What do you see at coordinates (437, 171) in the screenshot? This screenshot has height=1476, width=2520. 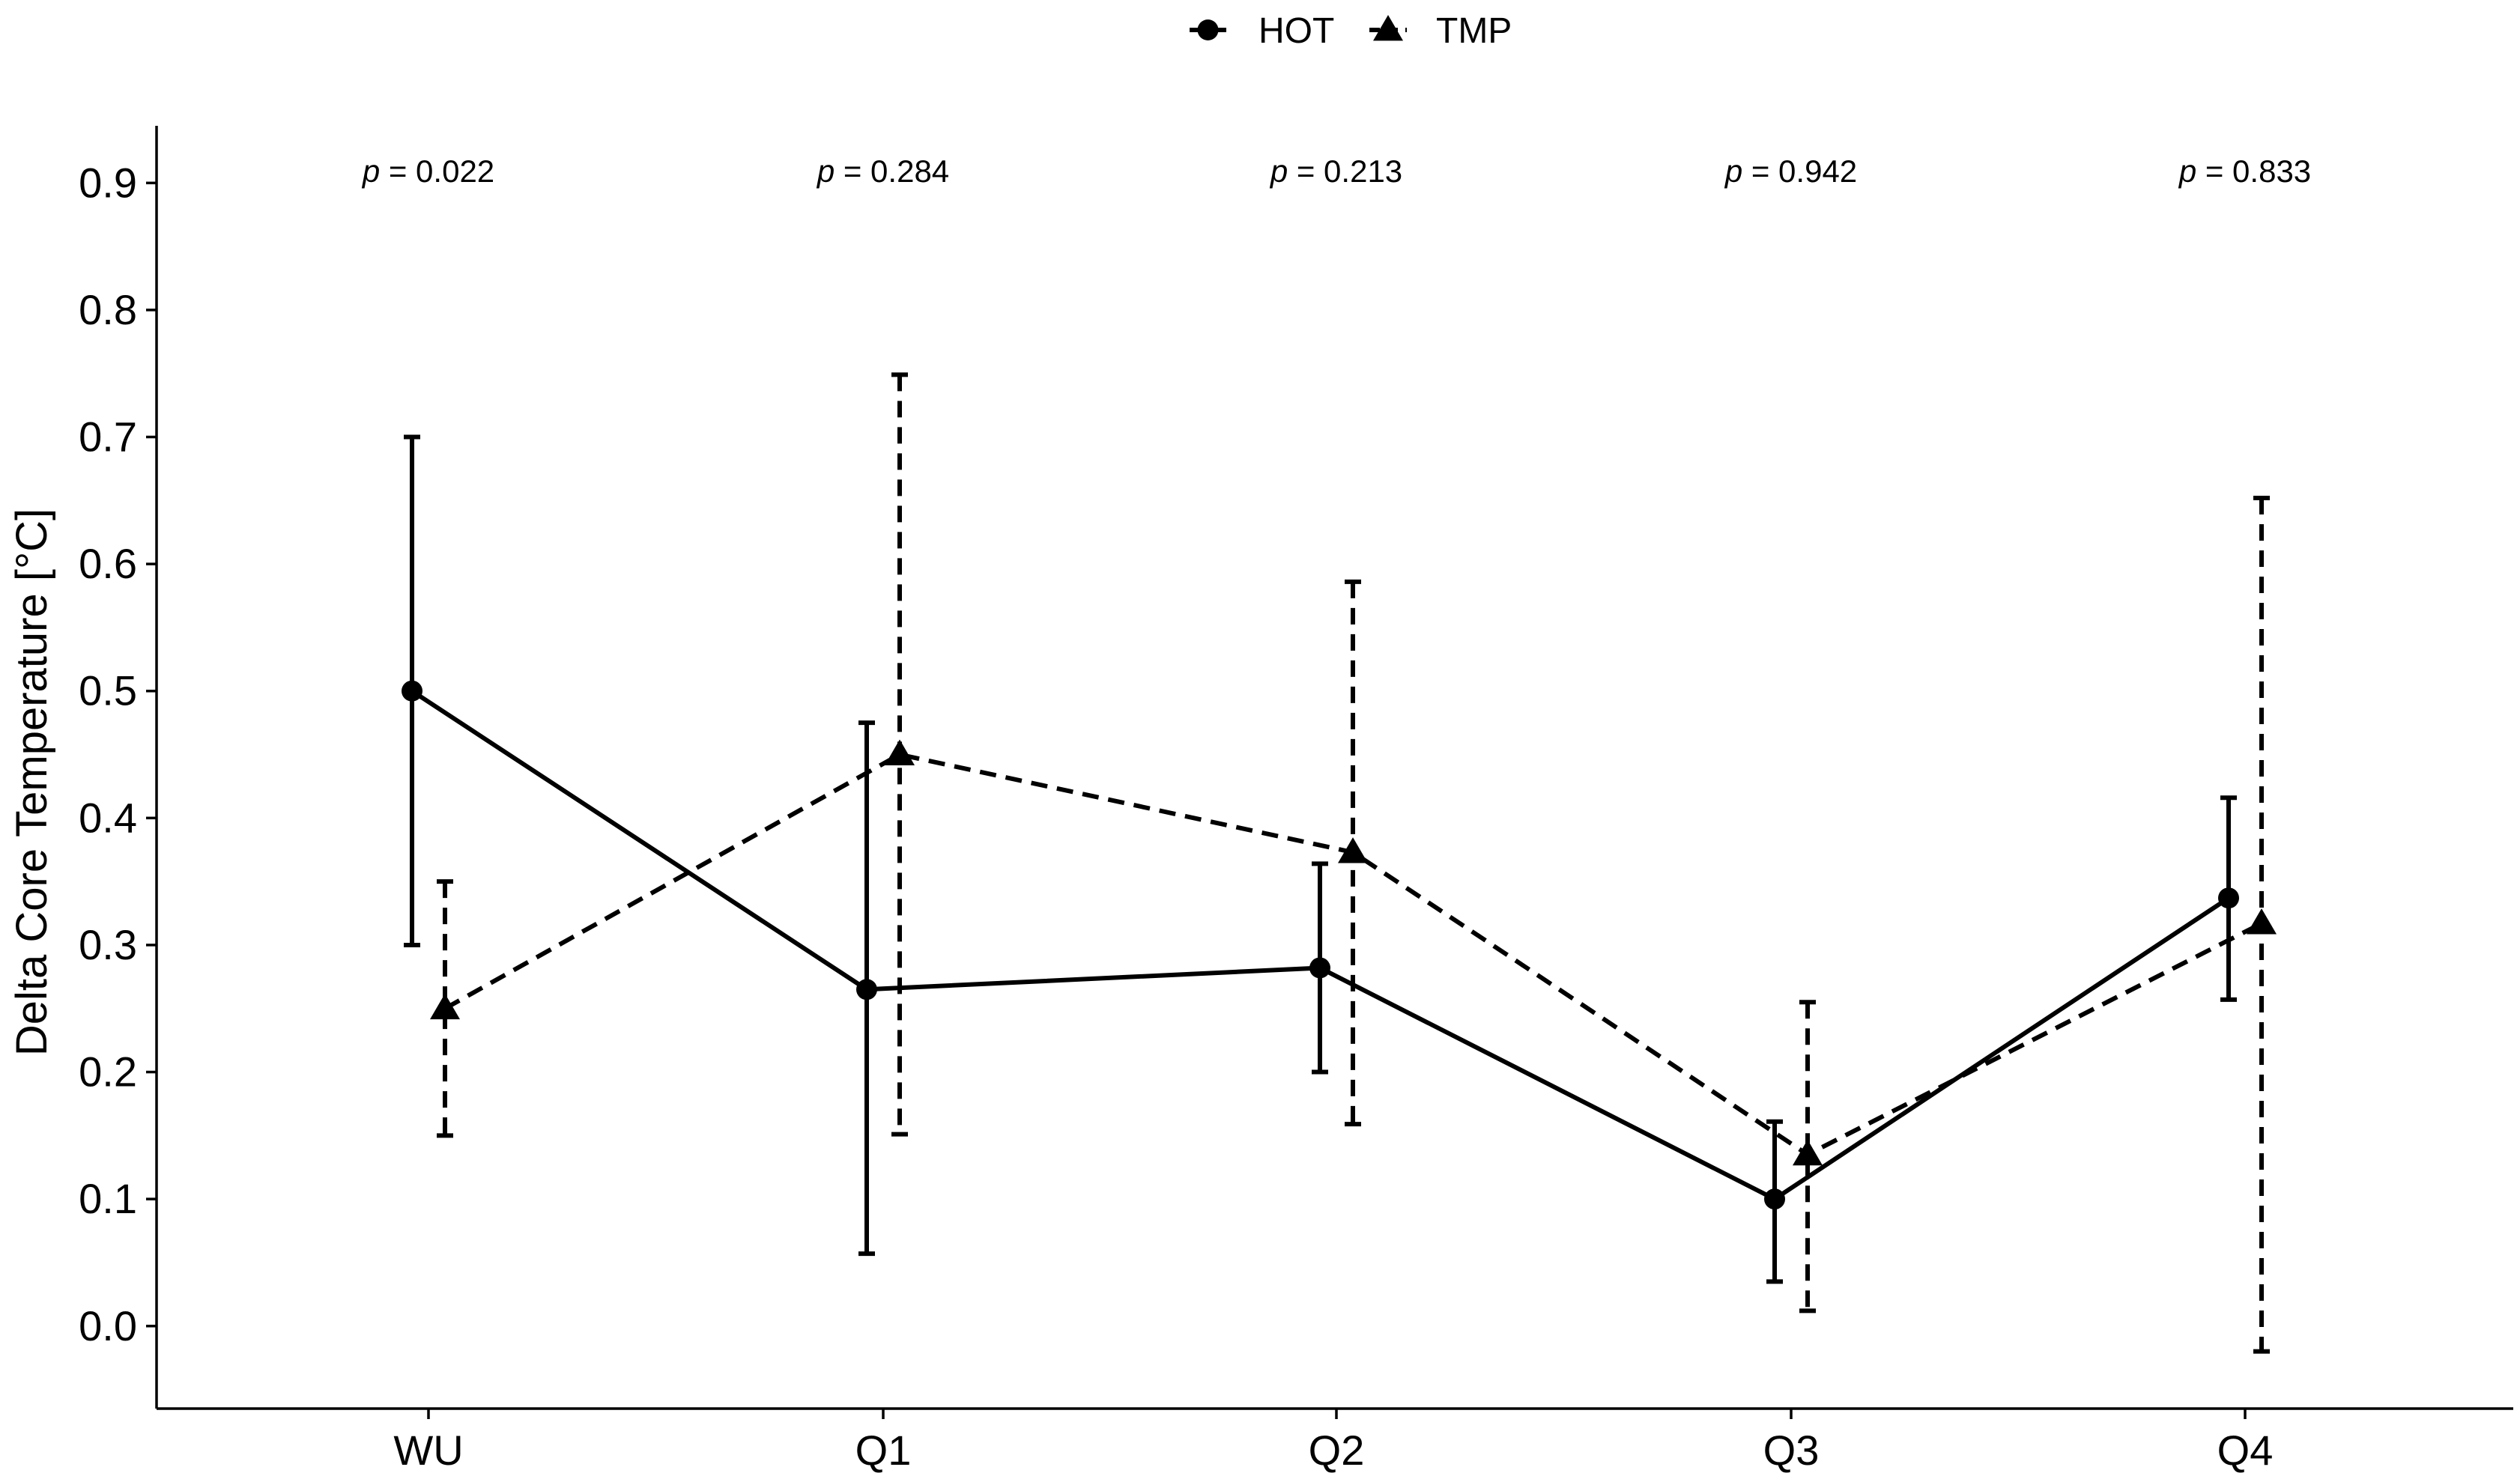 I see `p-value: = 0.022` at bounding box center [437, 171].